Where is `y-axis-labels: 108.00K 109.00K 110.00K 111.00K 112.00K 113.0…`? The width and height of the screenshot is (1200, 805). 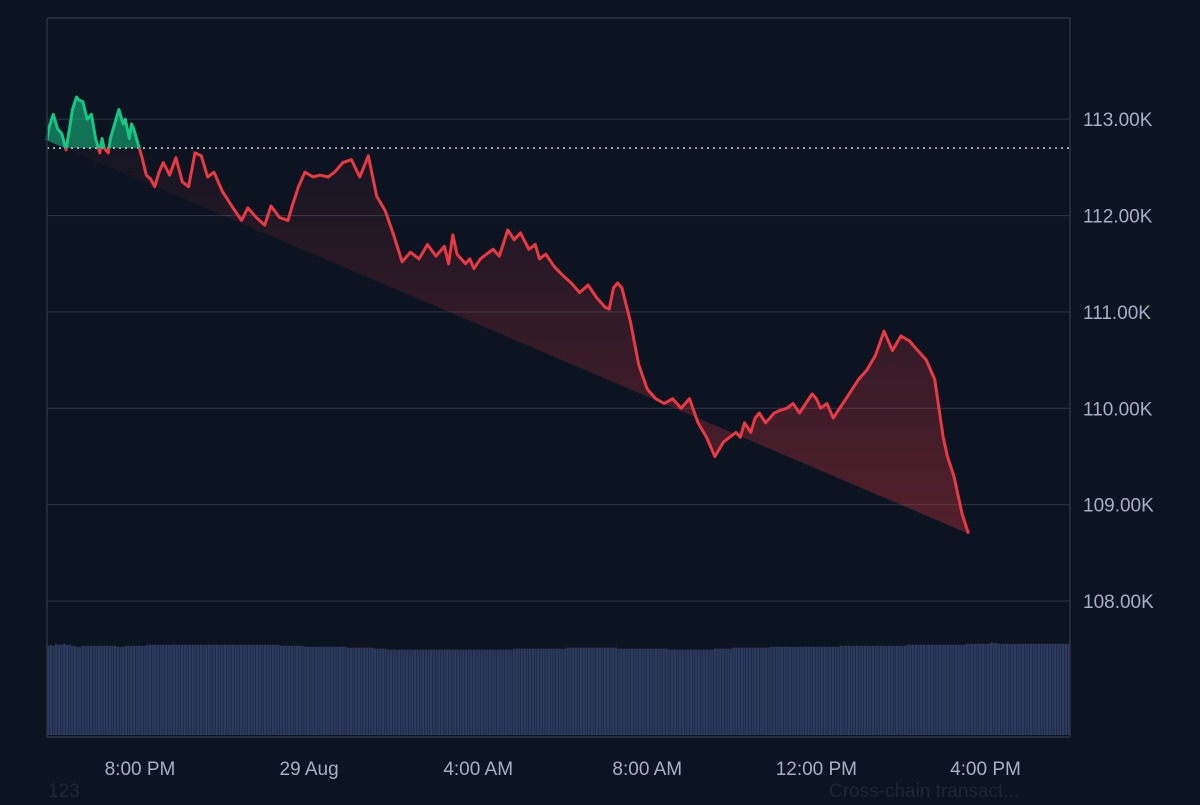 y-axis-labels: 108.00K 109.00K 110.00K 111.00K 112.00K 113.0… is located at coordinates (1118, 361).